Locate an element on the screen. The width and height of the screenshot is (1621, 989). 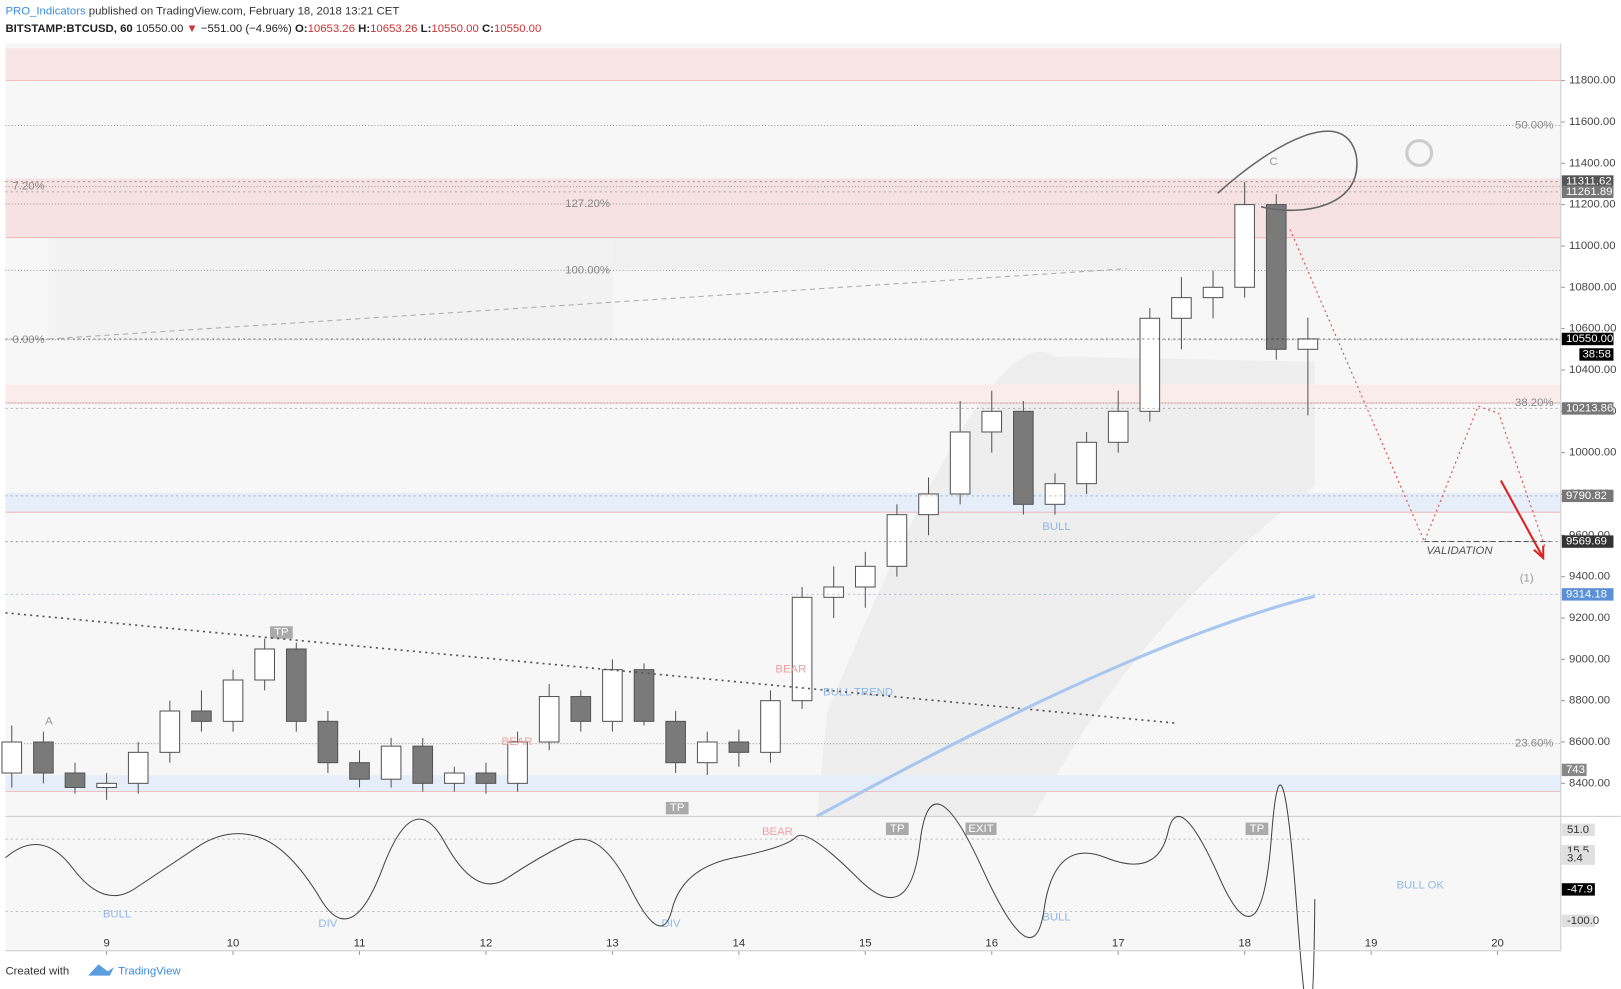
osc-tag: -100.0 is located at coordinates (1583, 921).